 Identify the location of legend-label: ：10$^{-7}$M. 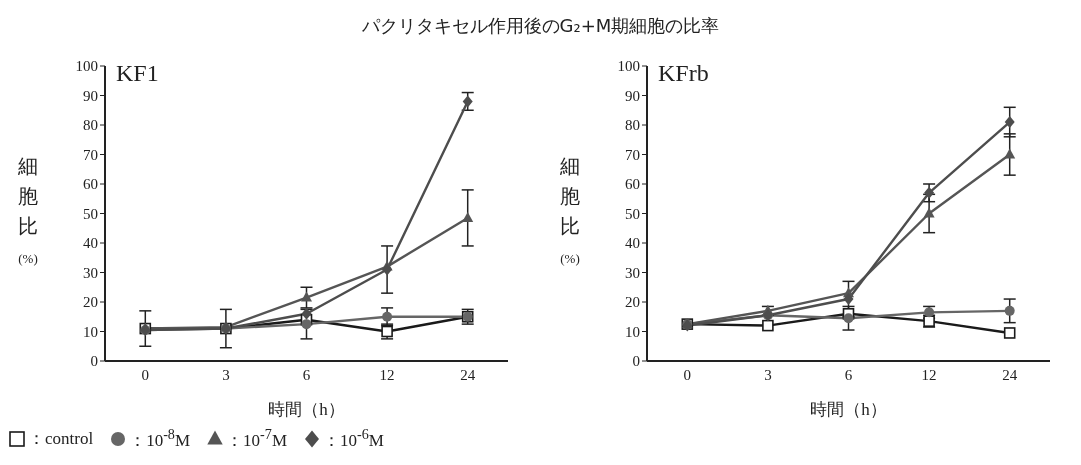
(256, 439).